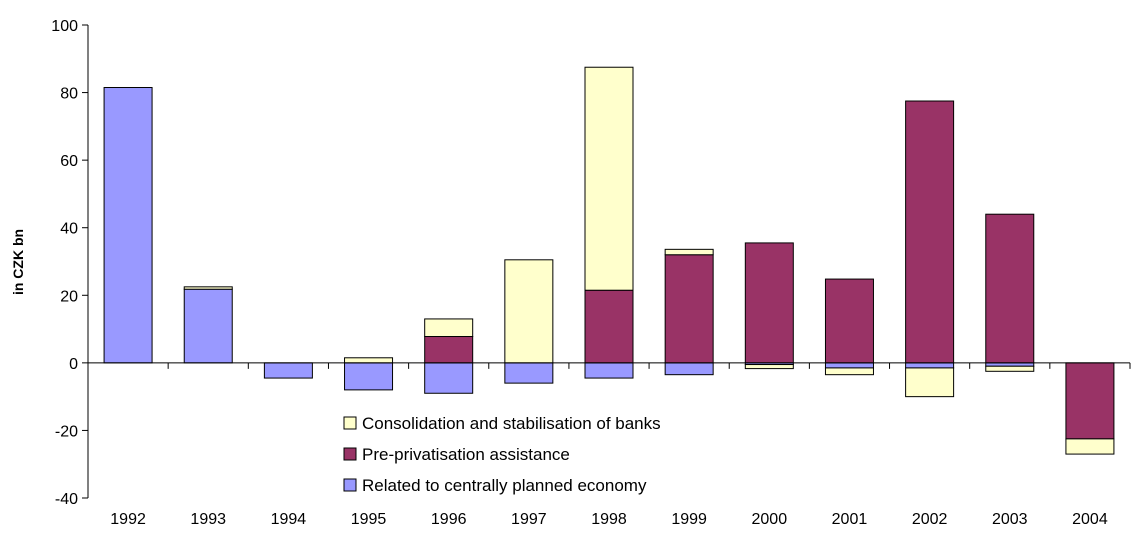 Image resolution: width=1137 pixels, height=538 pixels. What do you see at coordinates (609, 178) in the screenshot?
I see `bar-consolidation-and-stabilisation-of-banks-1998` at bounding box center [609, 178].